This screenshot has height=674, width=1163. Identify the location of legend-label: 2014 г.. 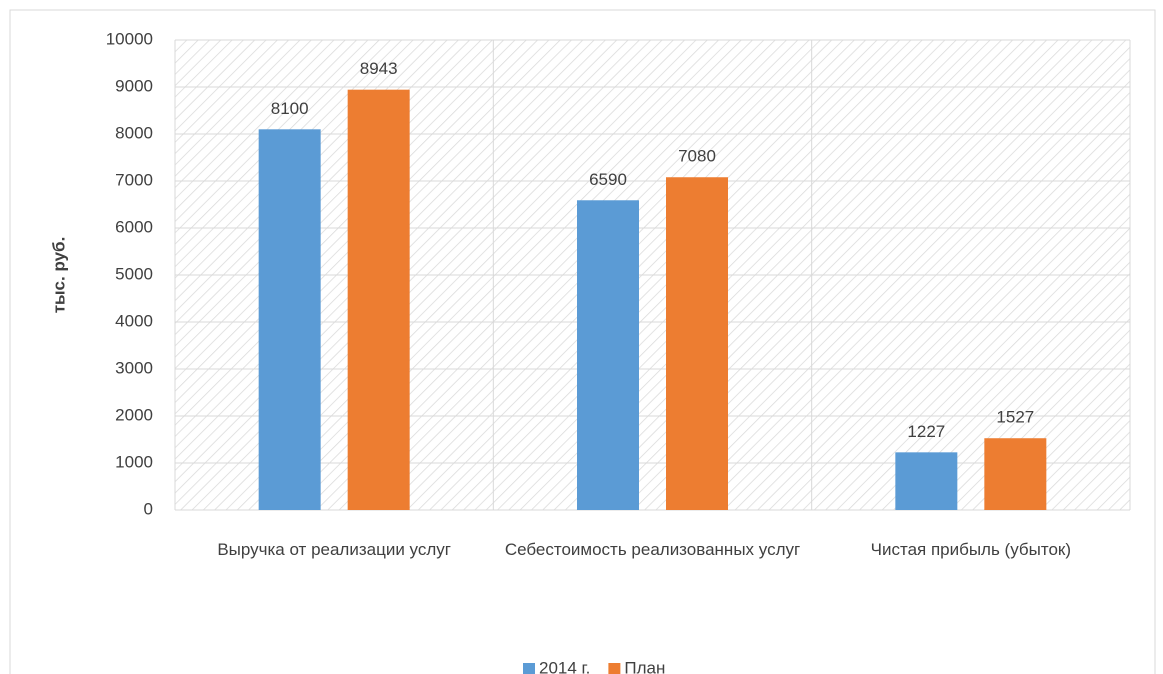
(564, 666).